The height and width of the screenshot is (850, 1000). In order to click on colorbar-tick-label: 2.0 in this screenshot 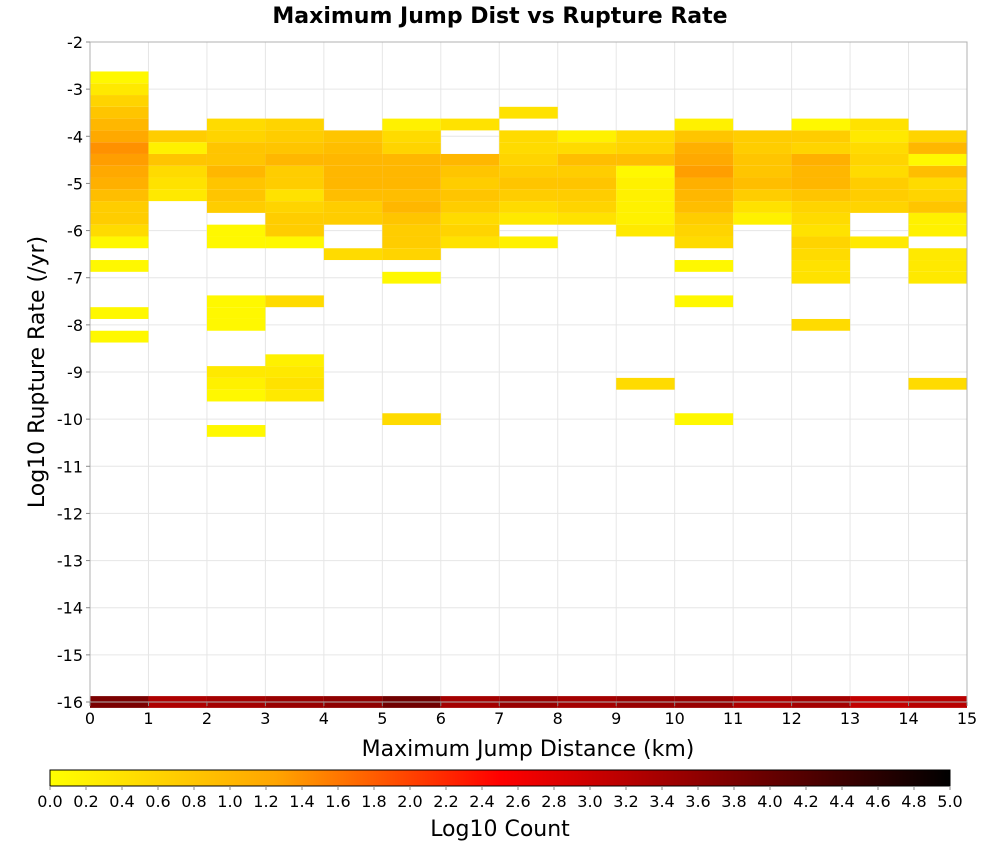, I will do `click(409, 801)`.